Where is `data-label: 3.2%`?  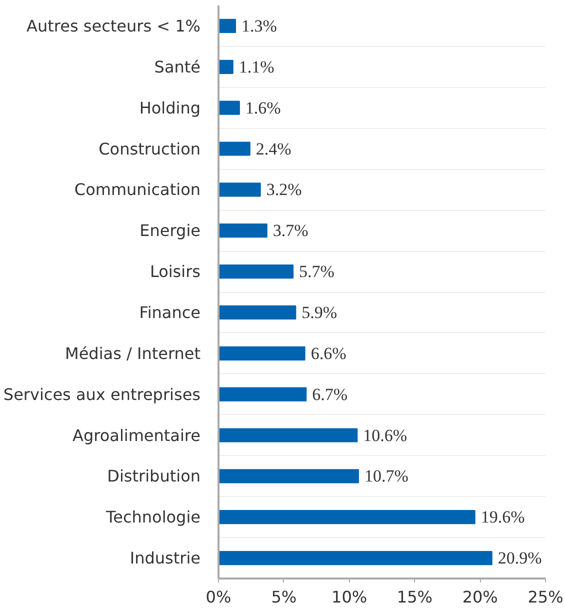 data-label: 3.2% is located at coordinates (284, 190).